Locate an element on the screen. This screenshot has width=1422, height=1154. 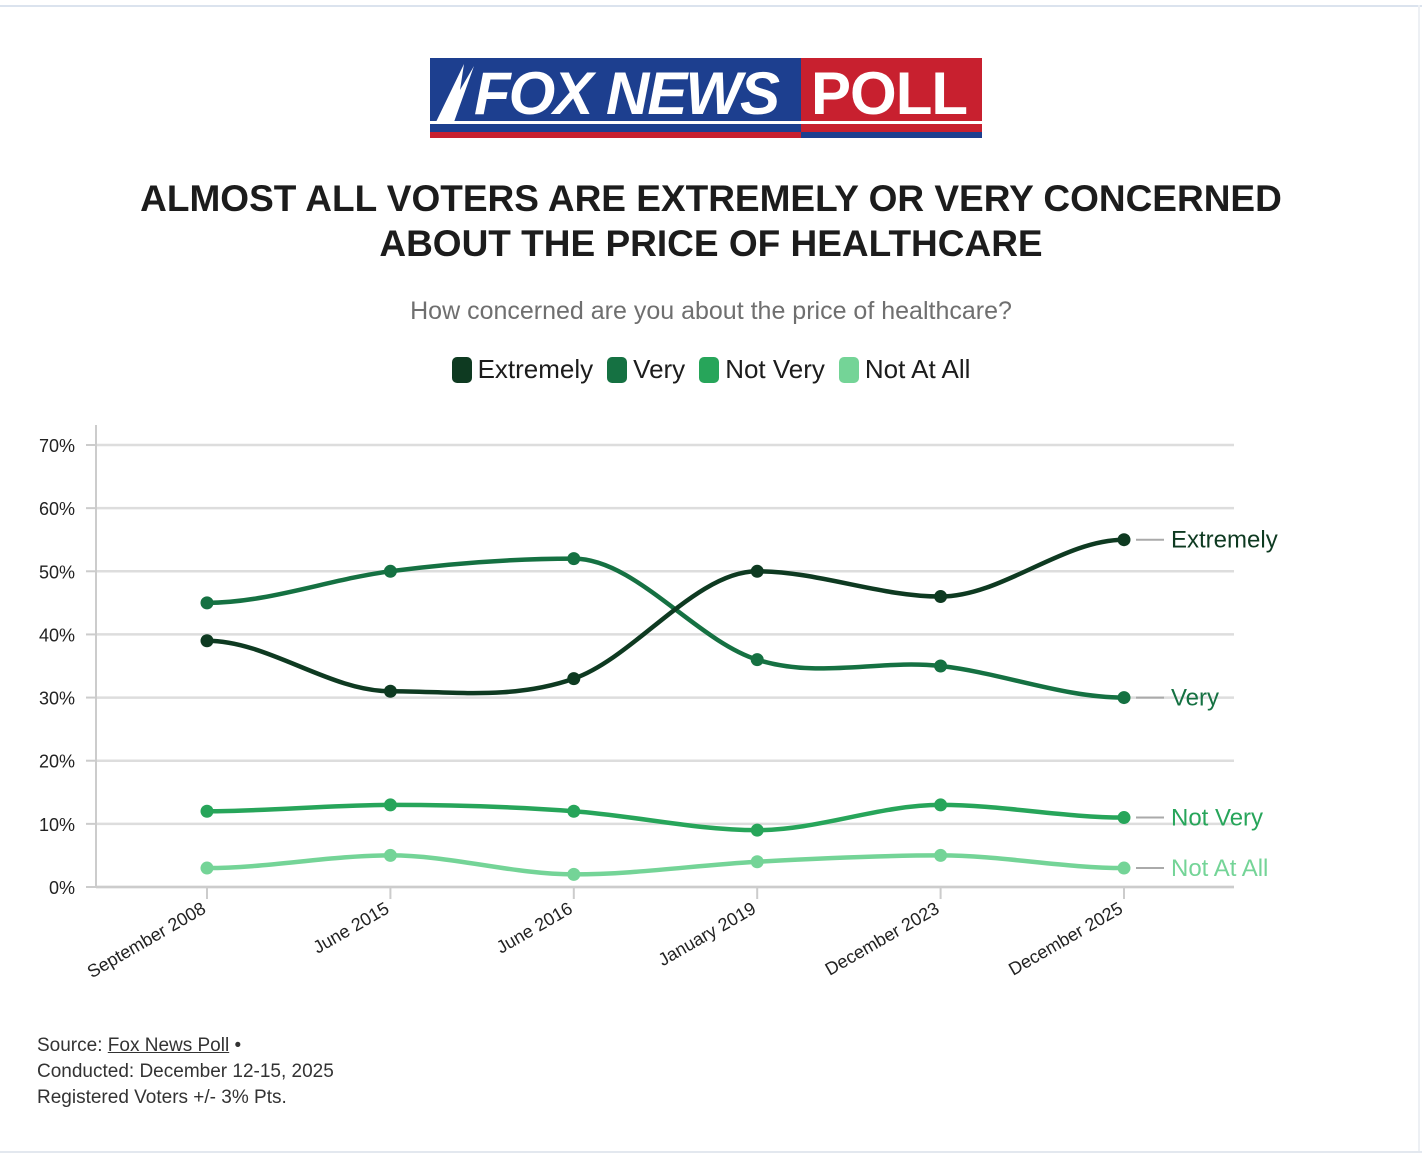
logo-poll-block: POLL is located at coordinates (891, 98).